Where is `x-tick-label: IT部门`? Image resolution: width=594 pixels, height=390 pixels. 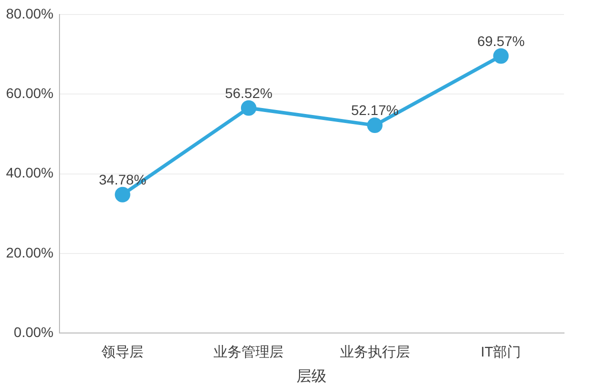
x-tick-label: IT部门 is located at coordinates (501, 351).